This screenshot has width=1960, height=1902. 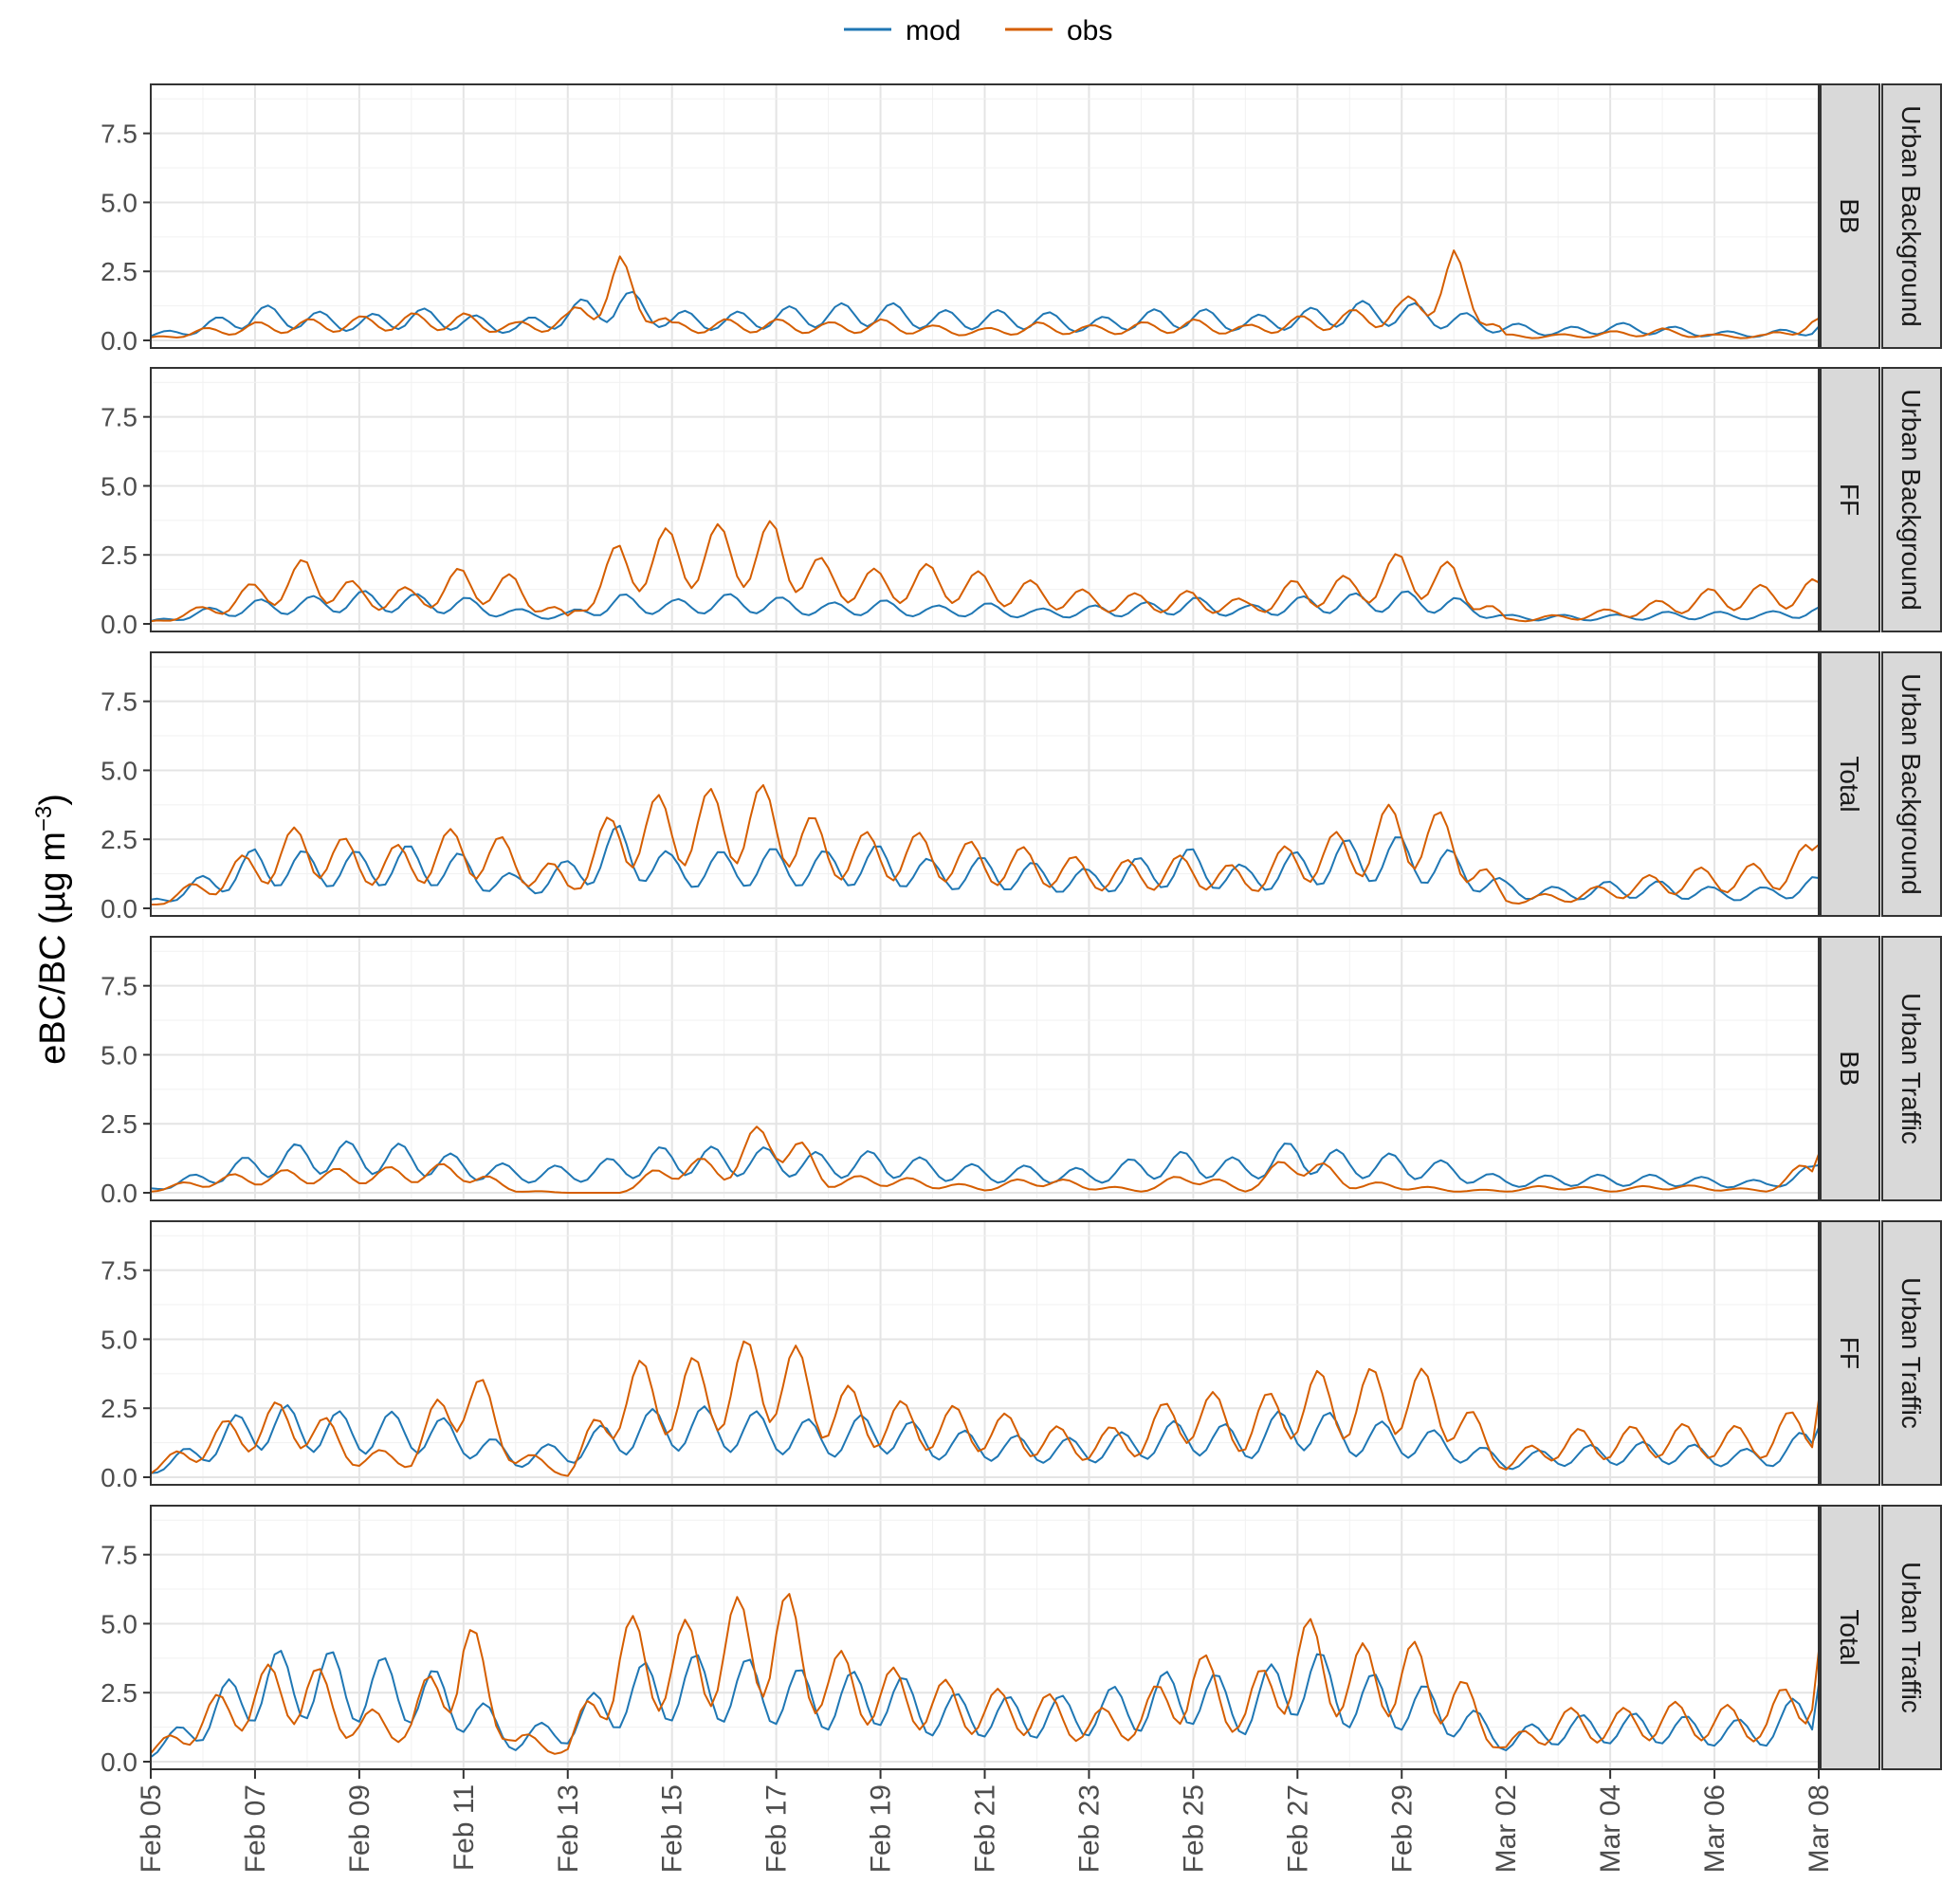 I want to click on x-tick-label: Mar 06, so click(x=1715, y=1829).